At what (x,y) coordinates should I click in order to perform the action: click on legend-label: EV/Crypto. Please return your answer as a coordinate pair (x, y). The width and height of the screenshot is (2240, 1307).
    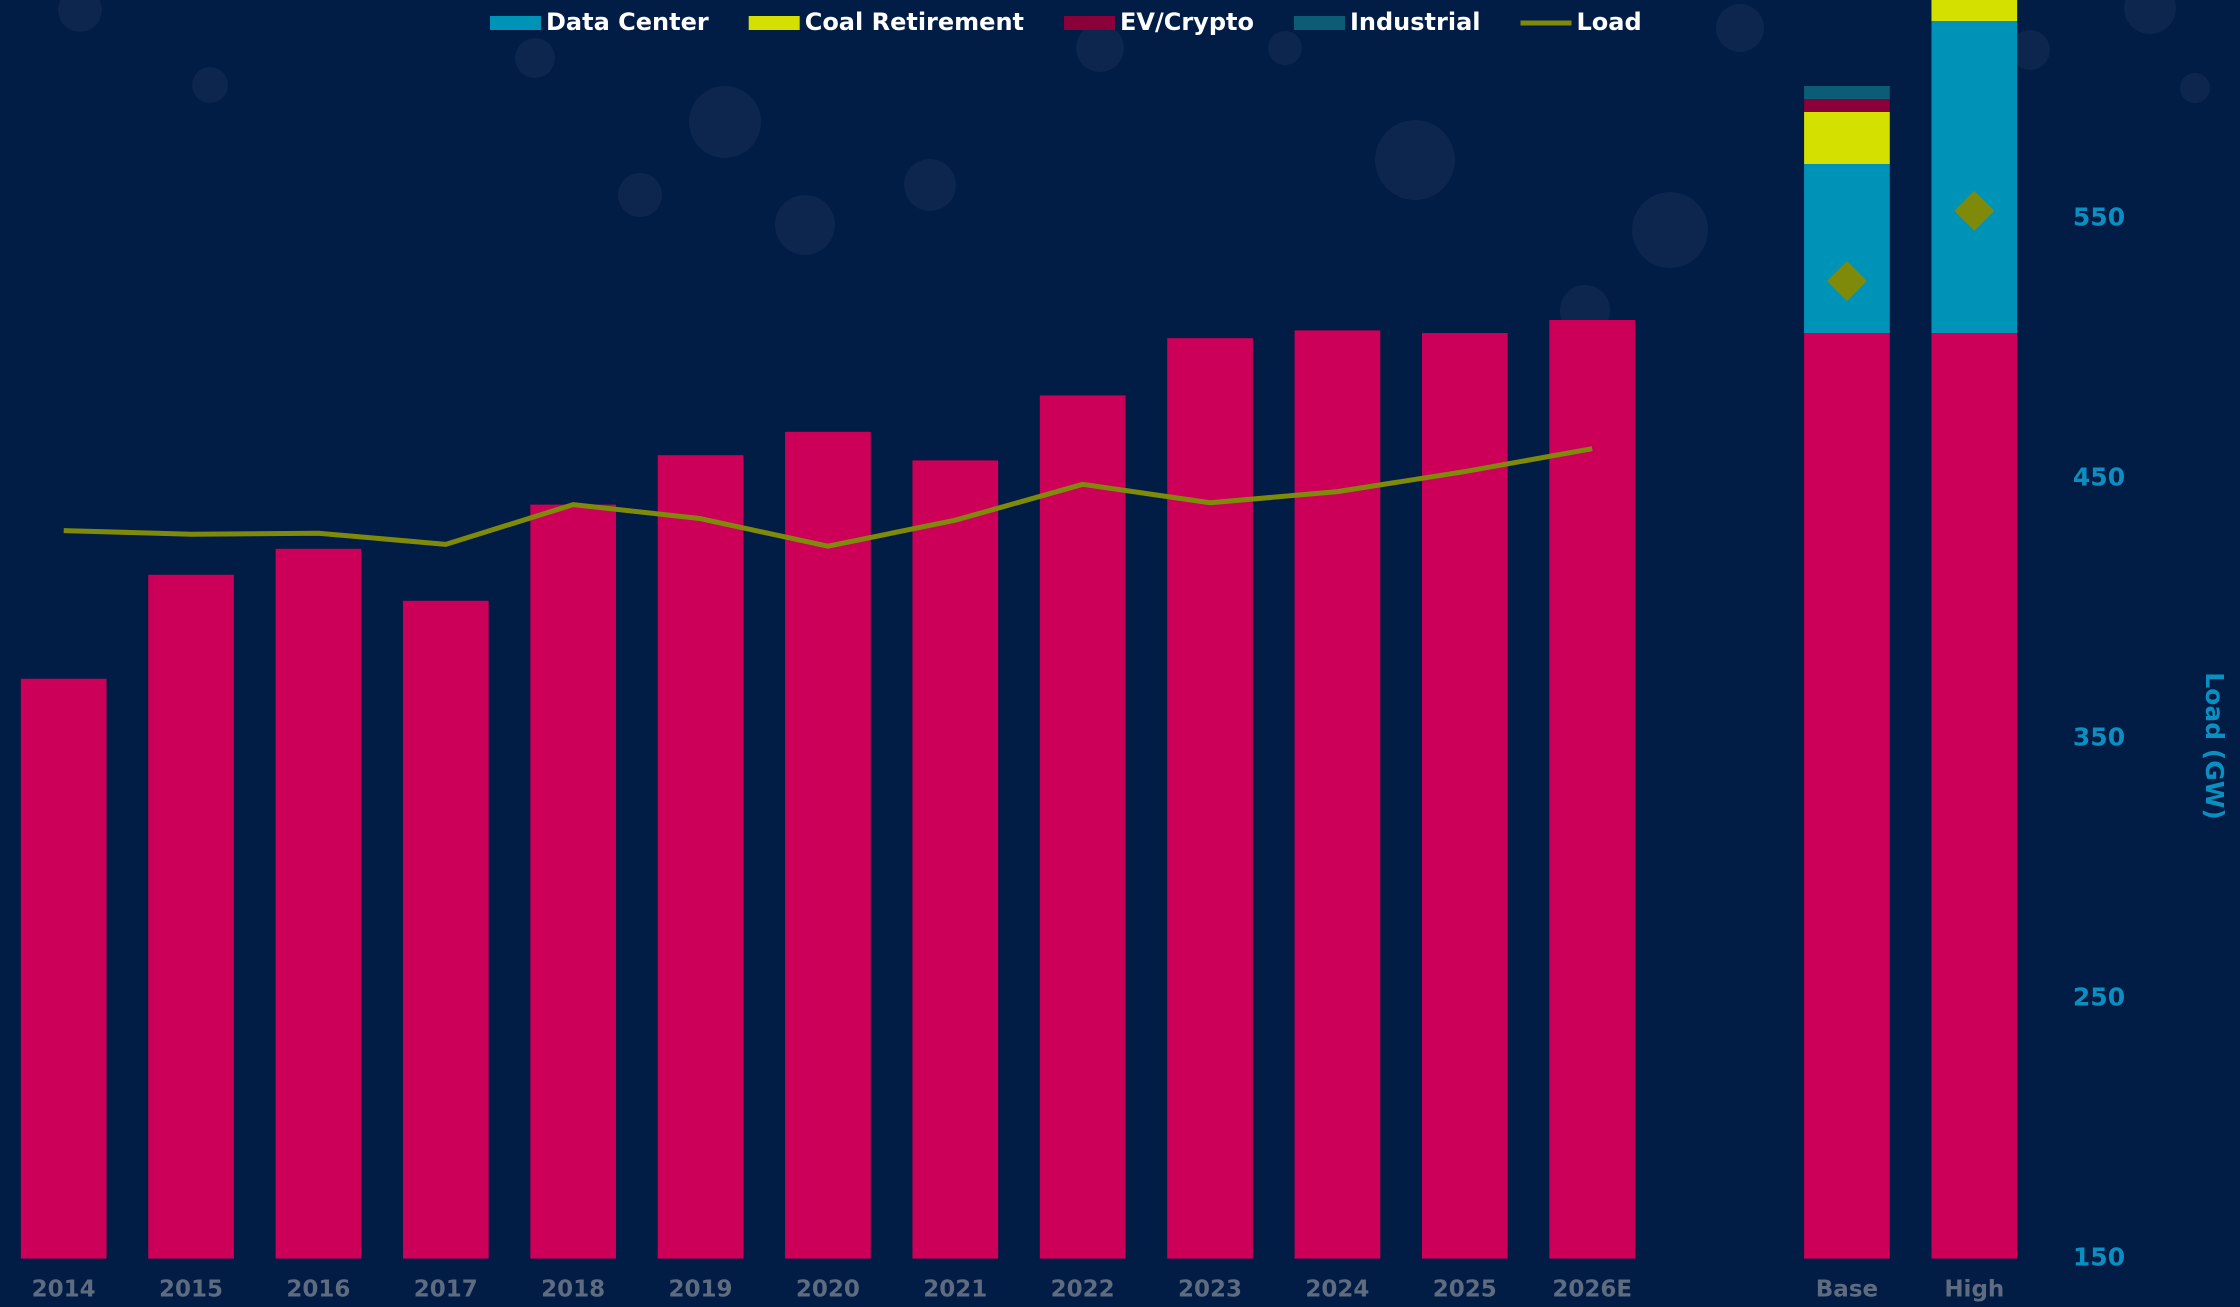
    Looking at the image, I should click on (1187, 22).